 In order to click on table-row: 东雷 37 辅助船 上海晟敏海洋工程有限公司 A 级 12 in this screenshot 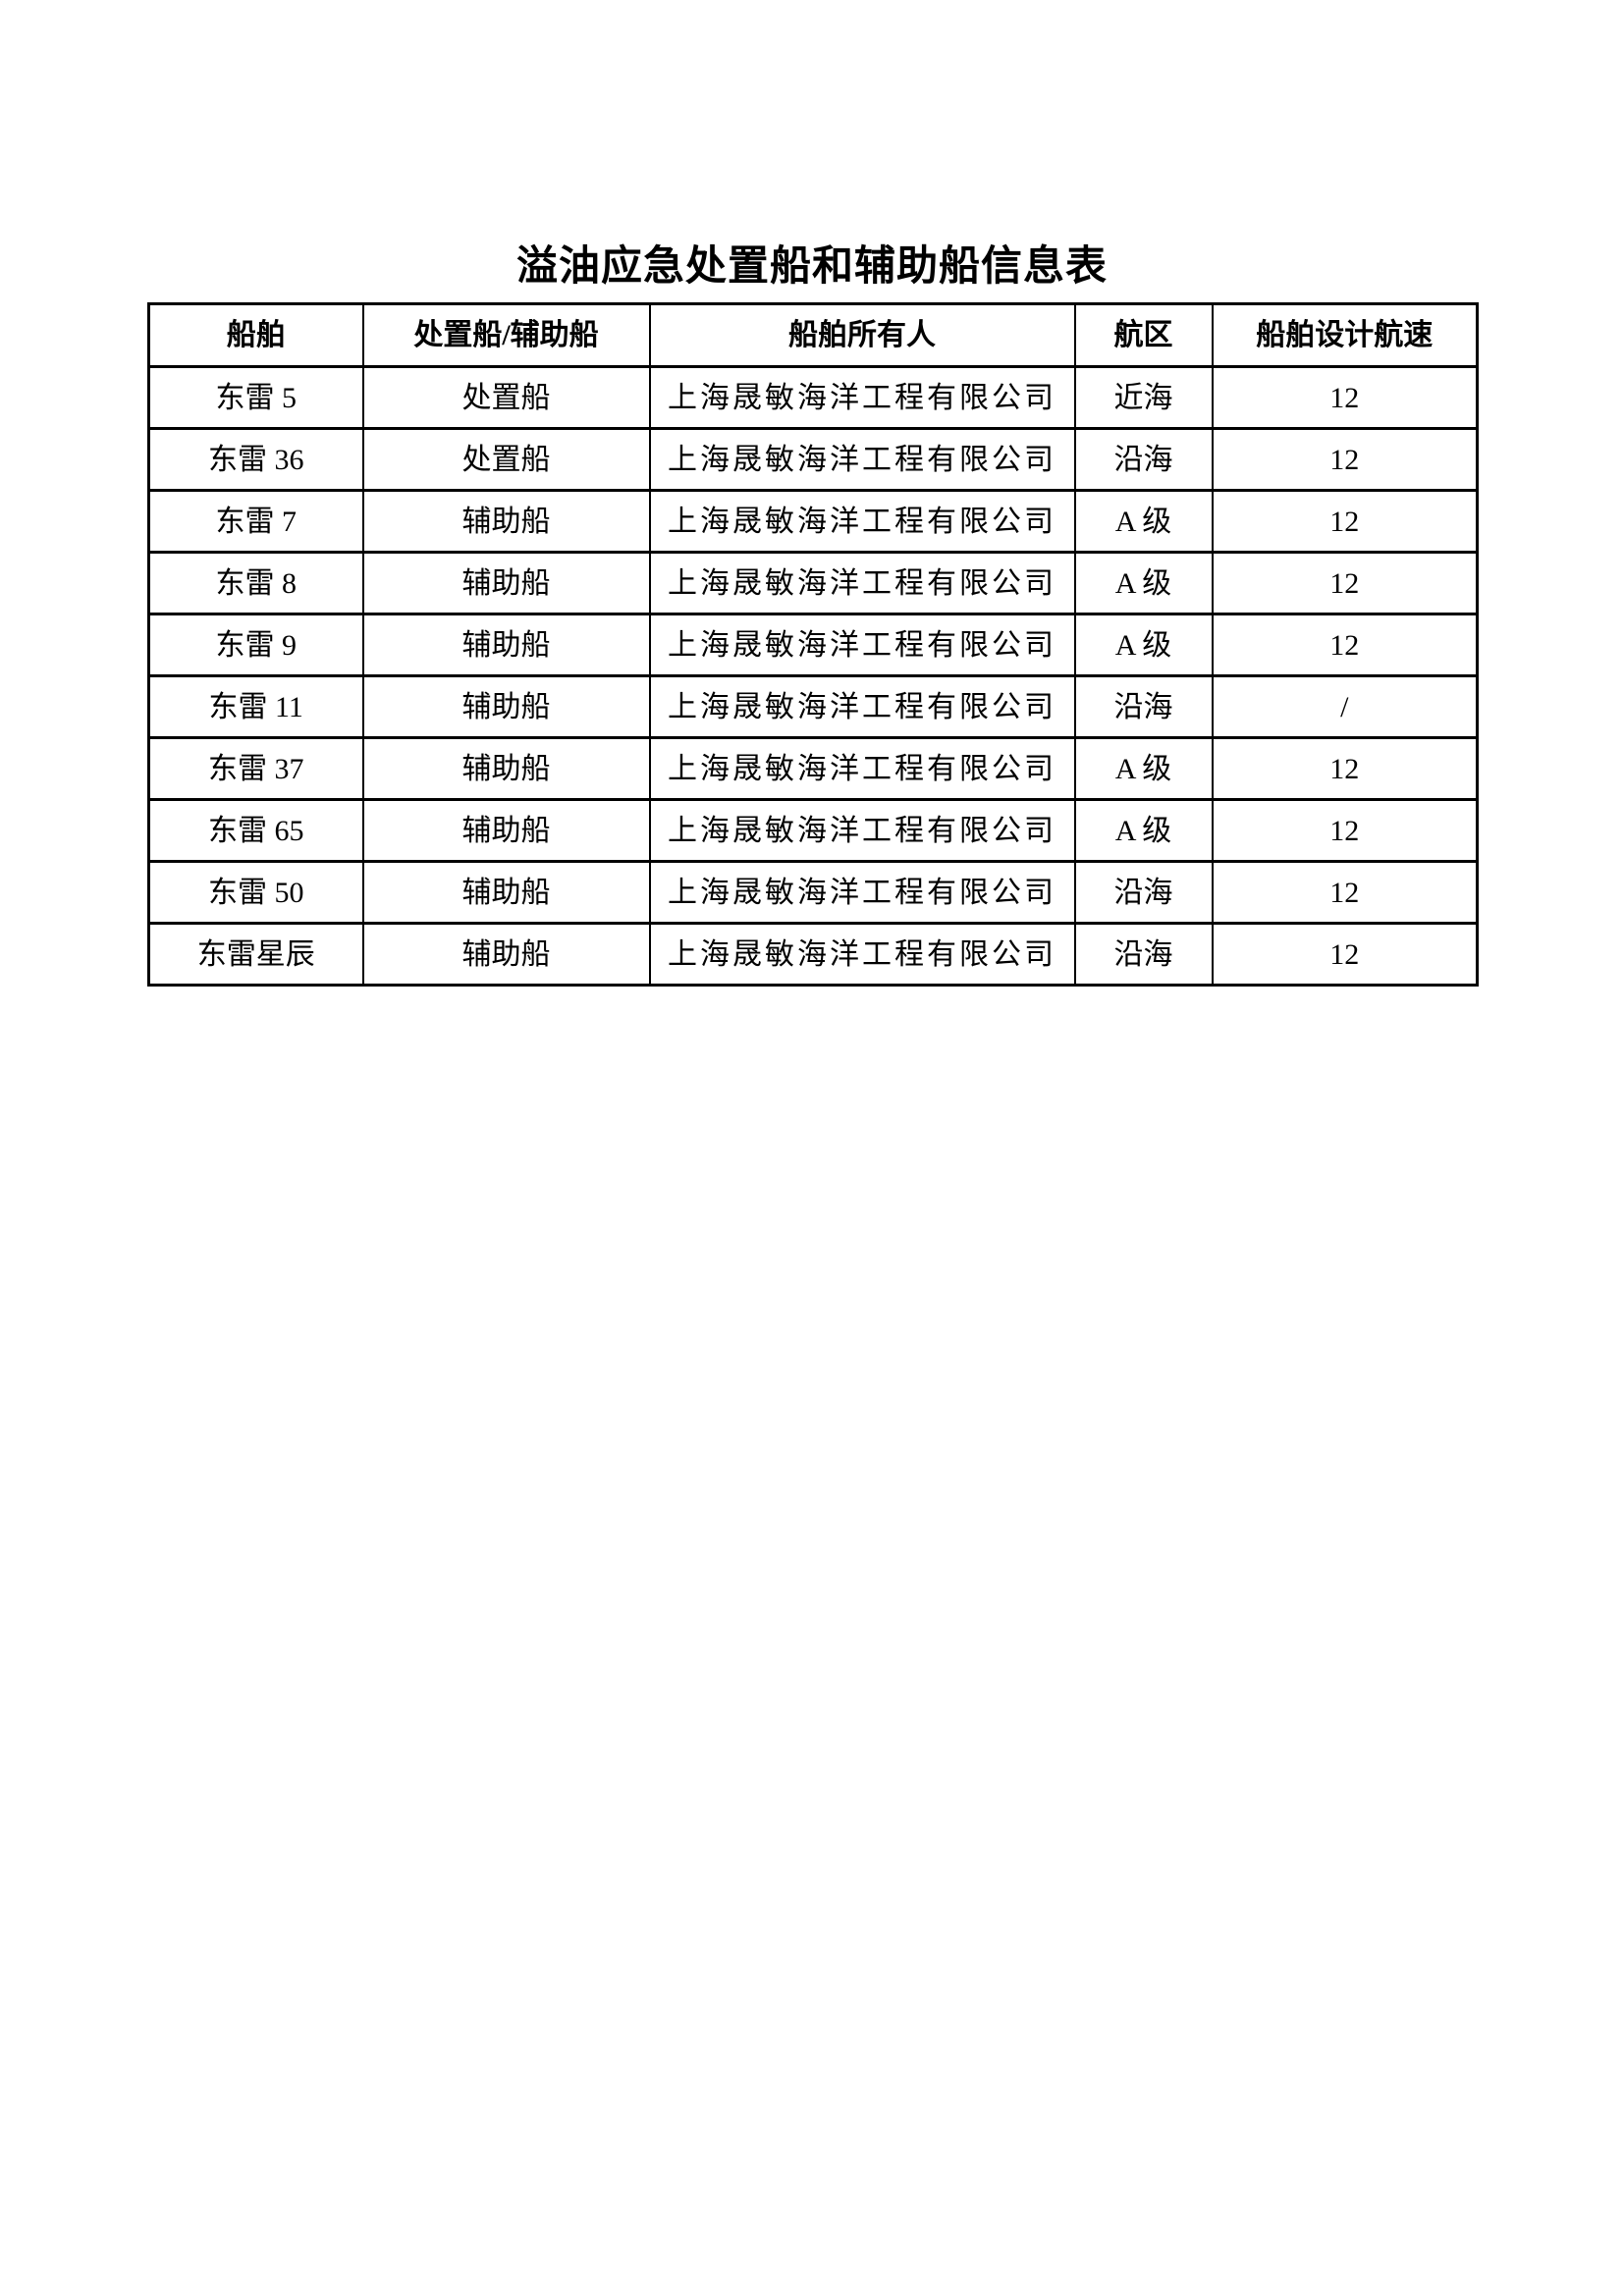, I will do `click(813, 768)`.